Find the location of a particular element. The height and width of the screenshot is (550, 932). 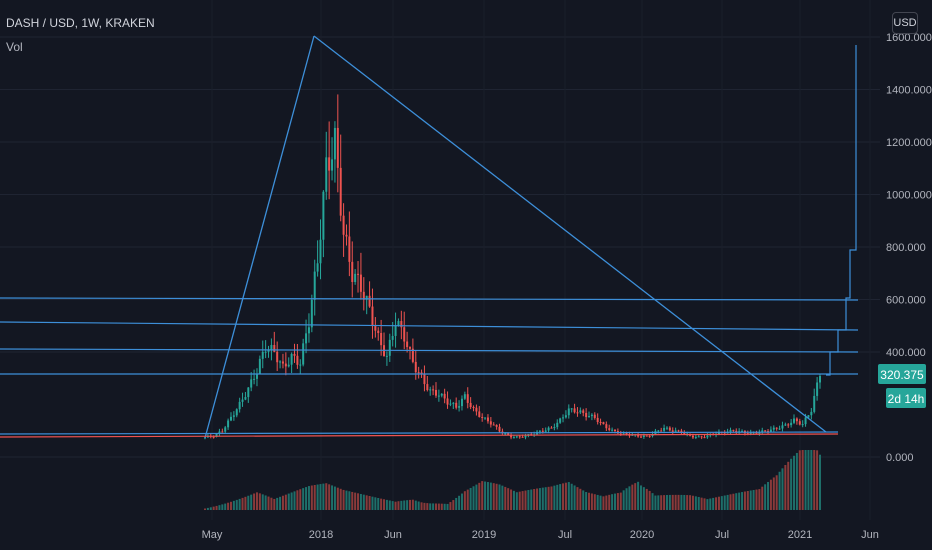

trendline-up is located at coordinates (259, 237).